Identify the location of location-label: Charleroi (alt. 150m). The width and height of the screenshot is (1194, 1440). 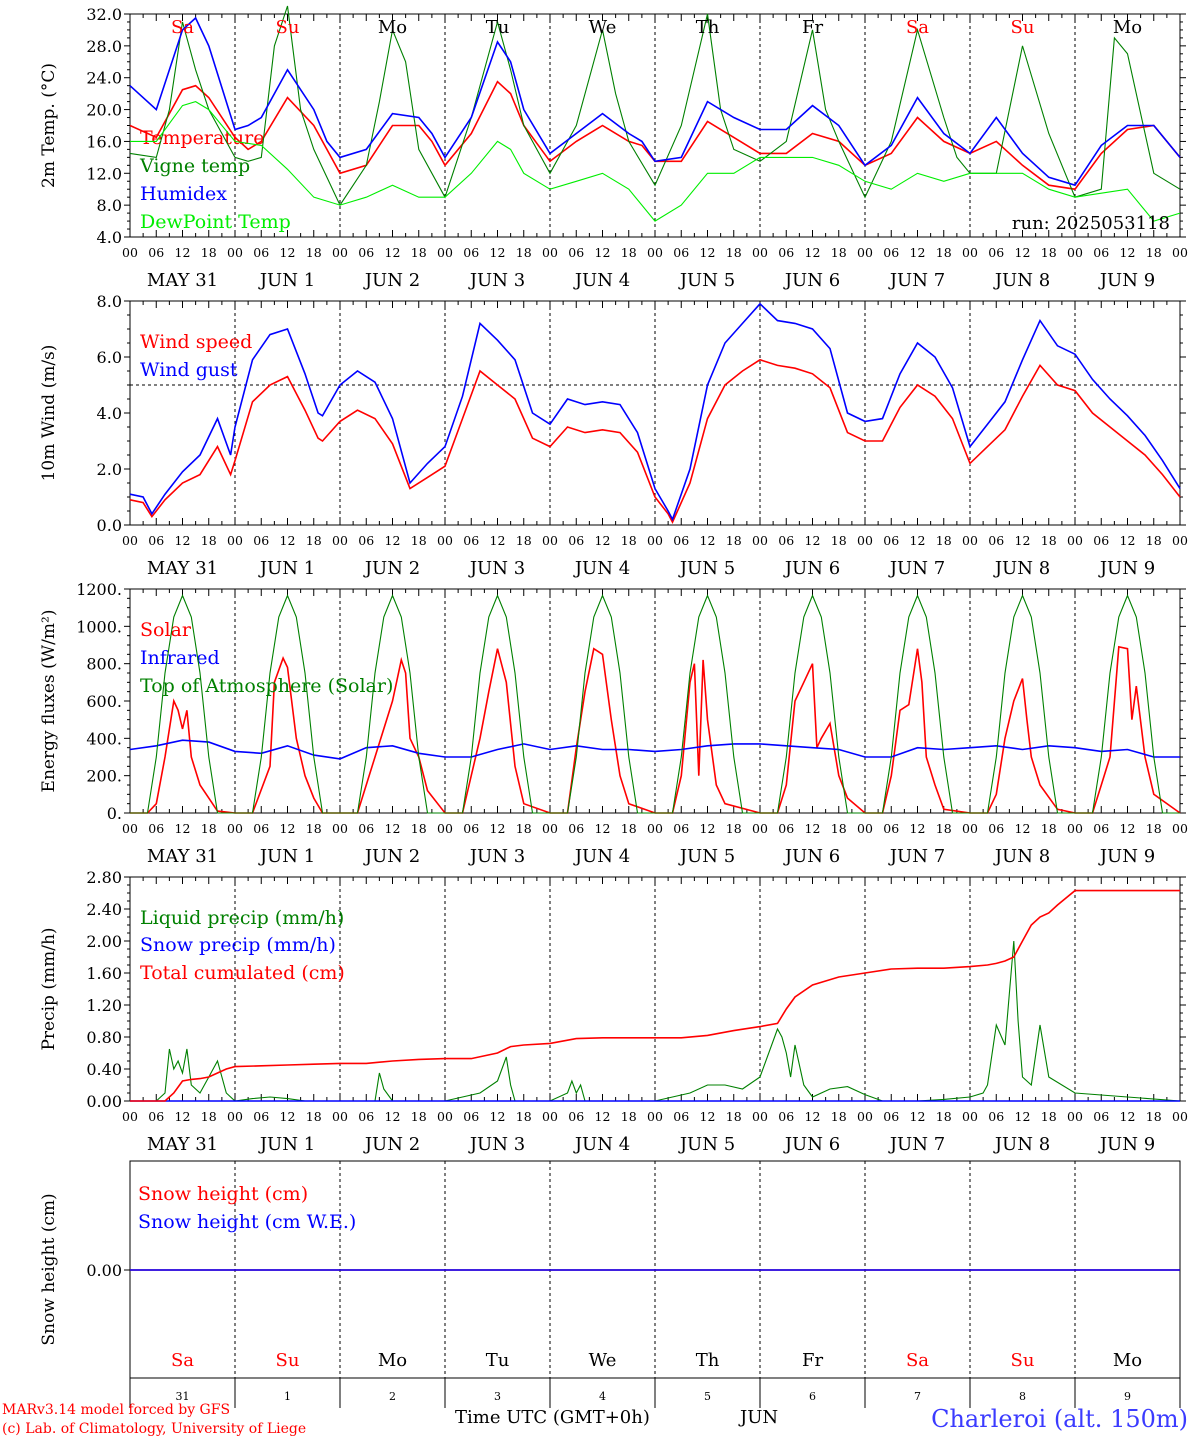
(1059, 1419).